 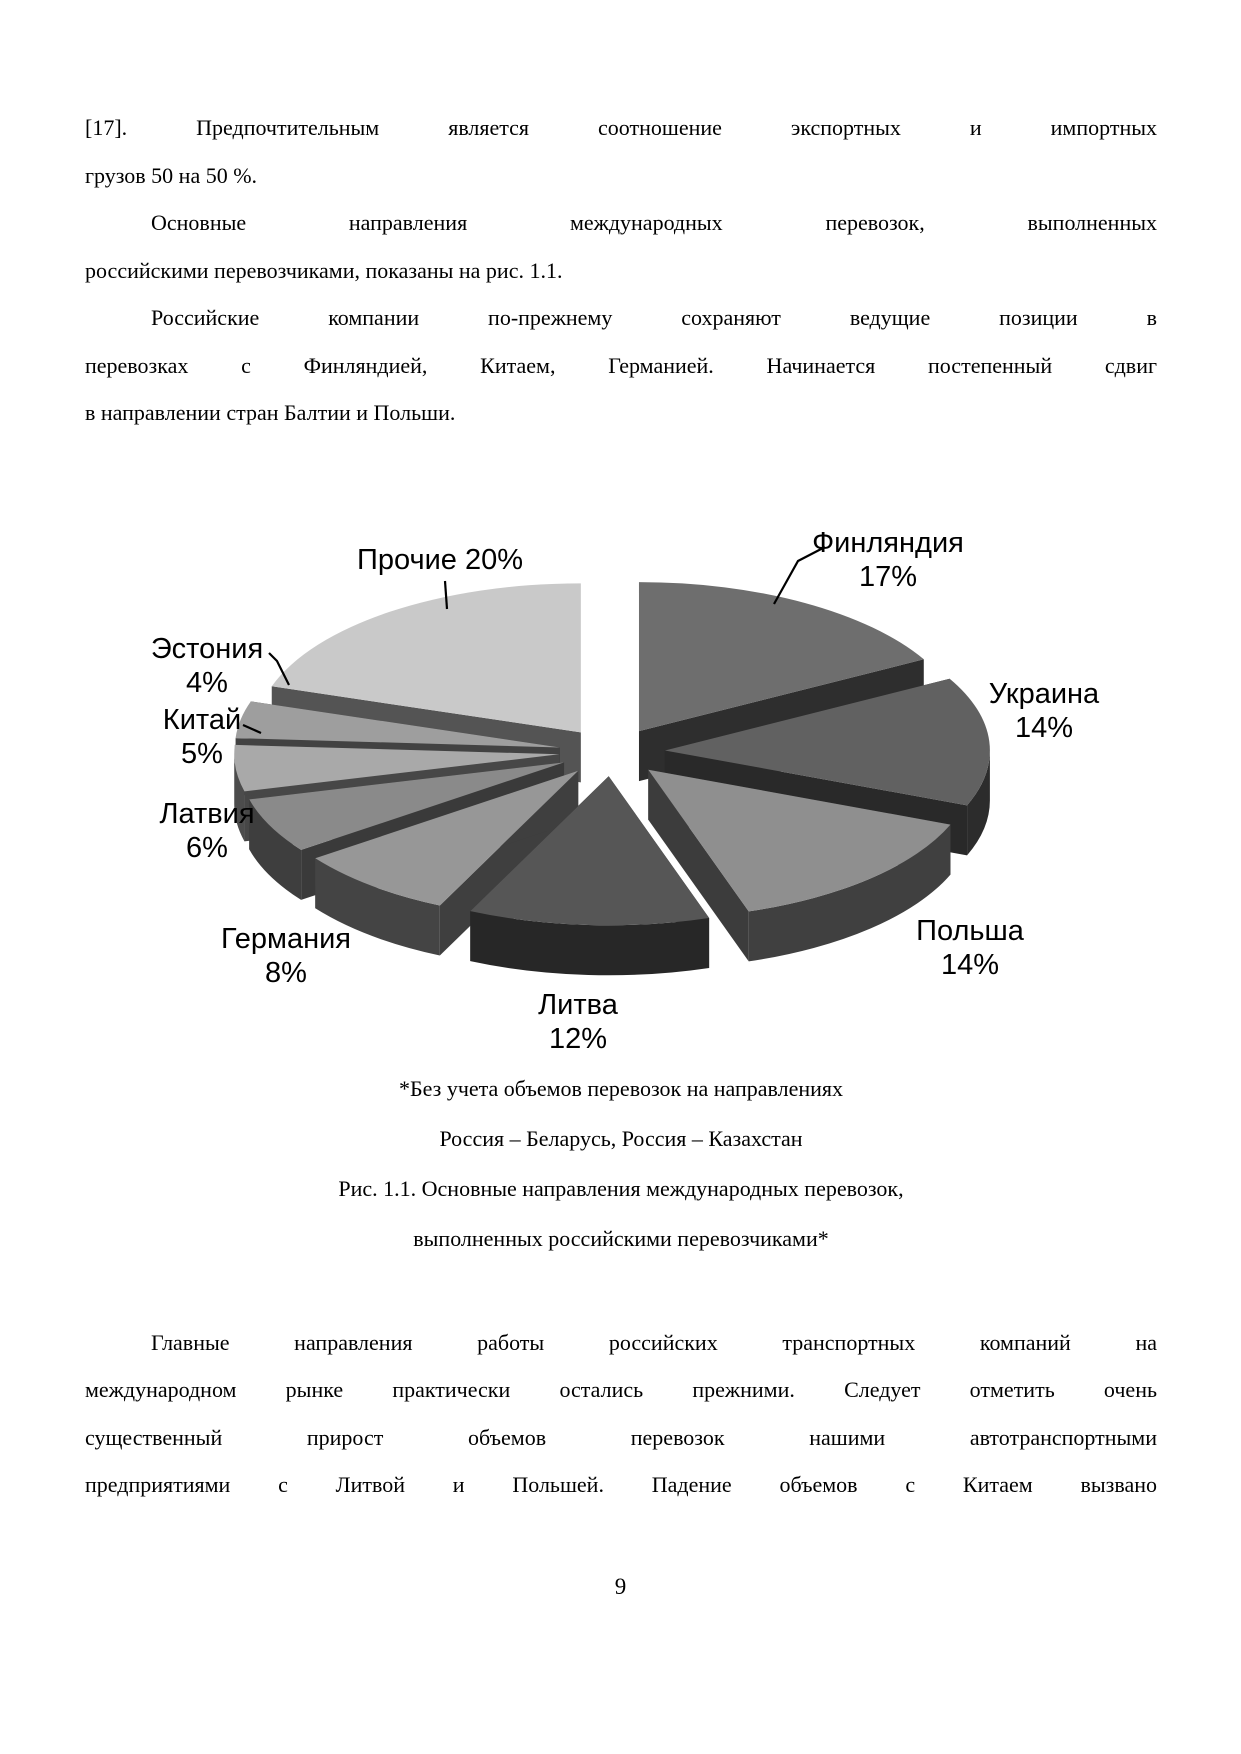 What do you see at coordinates (286, 956) in the screenshot?
I see `slice-label: Германия 8%` at bounding box center [286, 956].